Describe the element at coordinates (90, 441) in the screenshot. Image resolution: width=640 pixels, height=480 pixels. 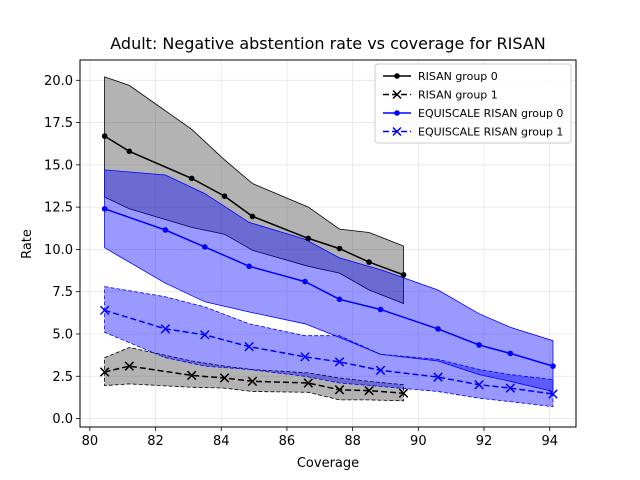
I see `x-tick-label-0: 80` at that location.